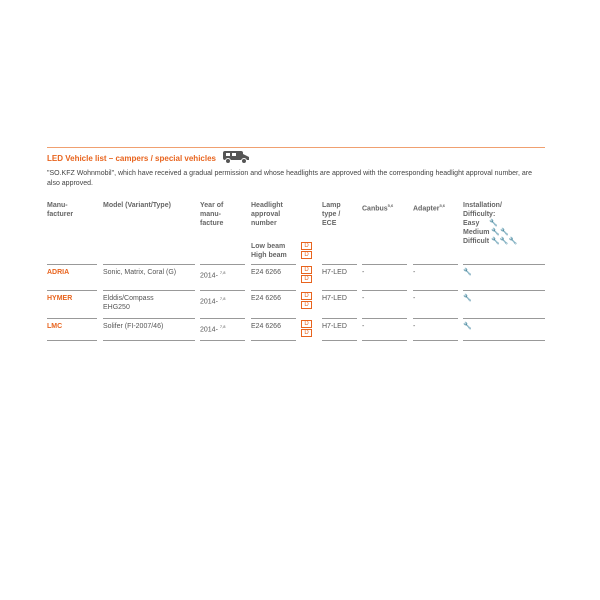  What do you see at coordinates (269, 251) in the screenshot?
I see `header-beams: Low beam High beam` at bounding box center [269, 251].